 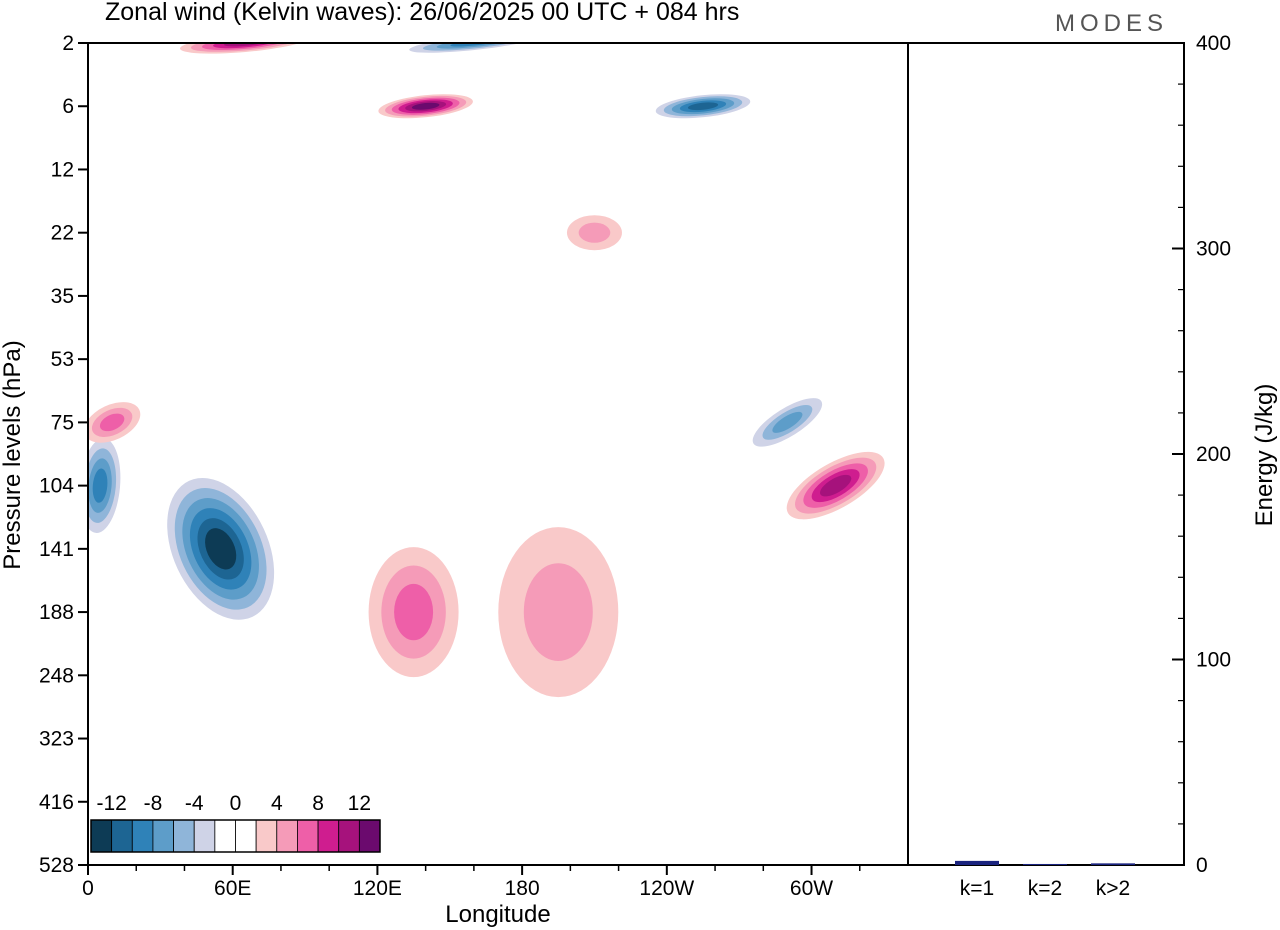 What do you see at coordinates (56, 865) in the screenshot?
I see `y-tick-label: 528` at bounding box center [56, 865].